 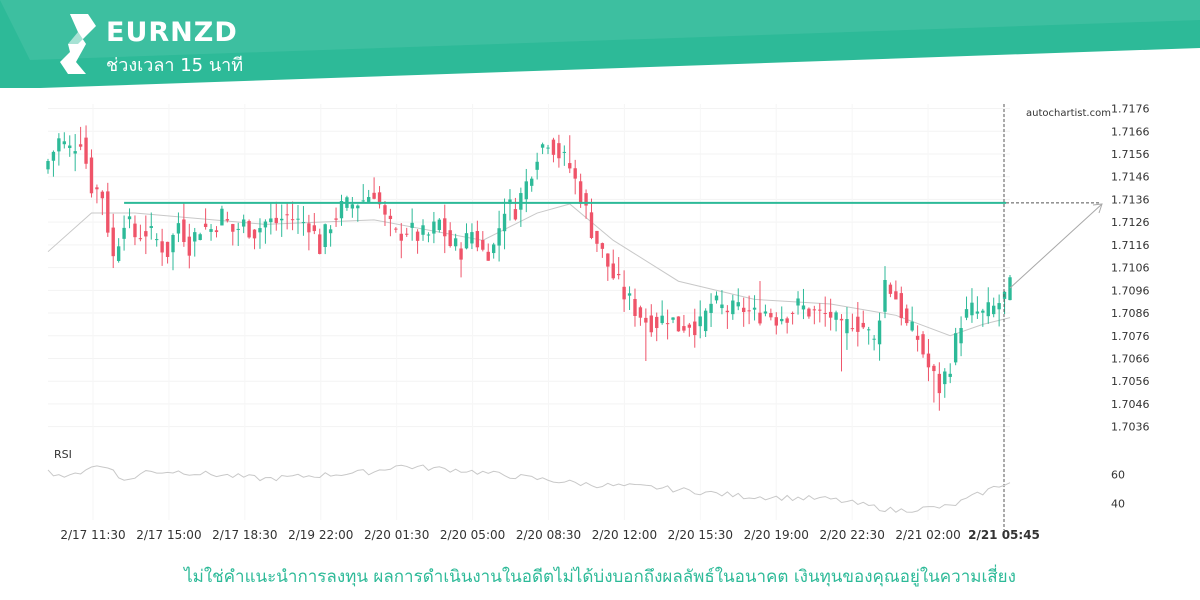 I want to click on header-band-accent, so click(x=600, y=30).